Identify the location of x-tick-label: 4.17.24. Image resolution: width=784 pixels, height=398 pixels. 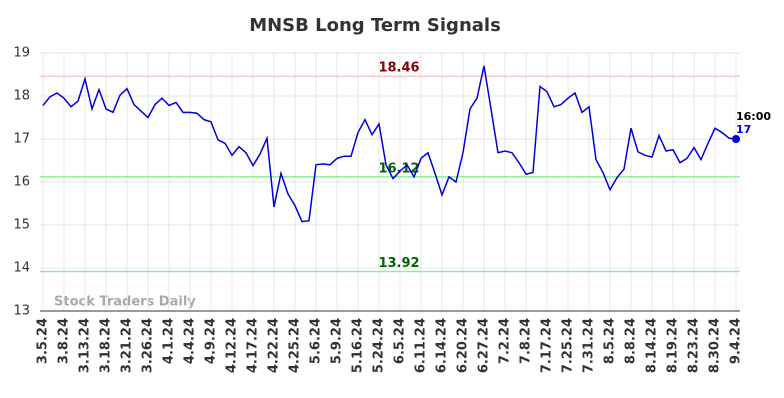
(253, 345).